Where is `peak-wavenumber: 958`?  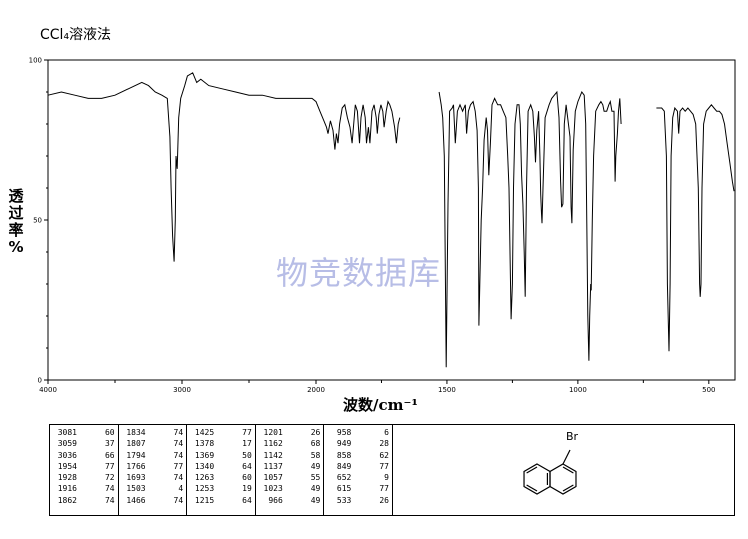 peak-wavenumber: 958 is located at coordinates (344, 432).